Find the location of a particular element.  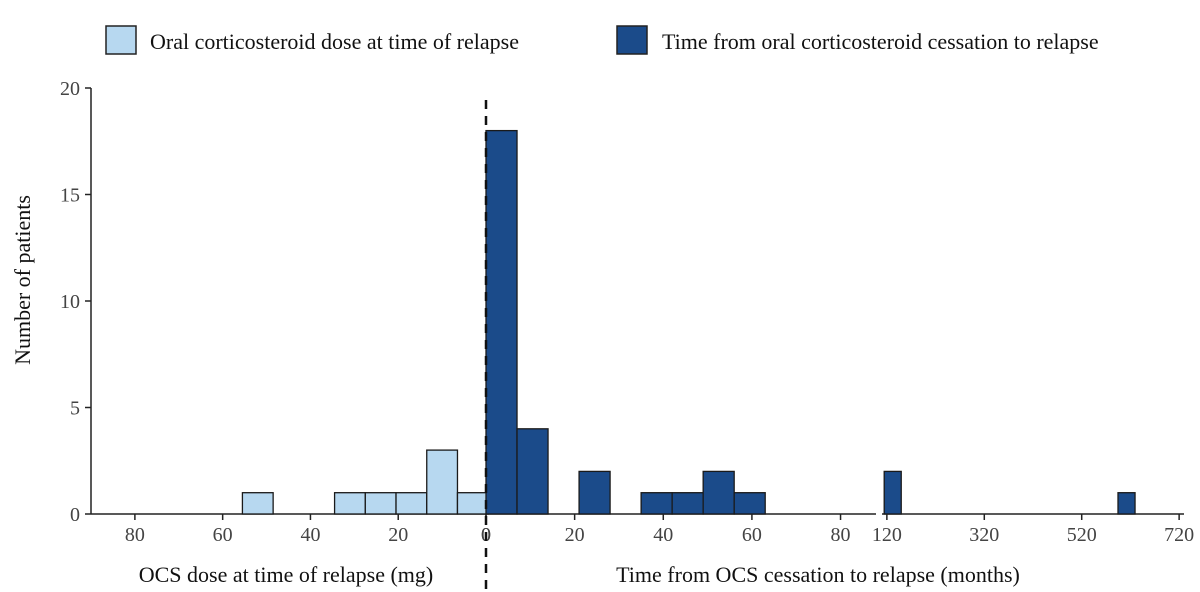

legend-swatch-dose is located at coordinates (121, 40).